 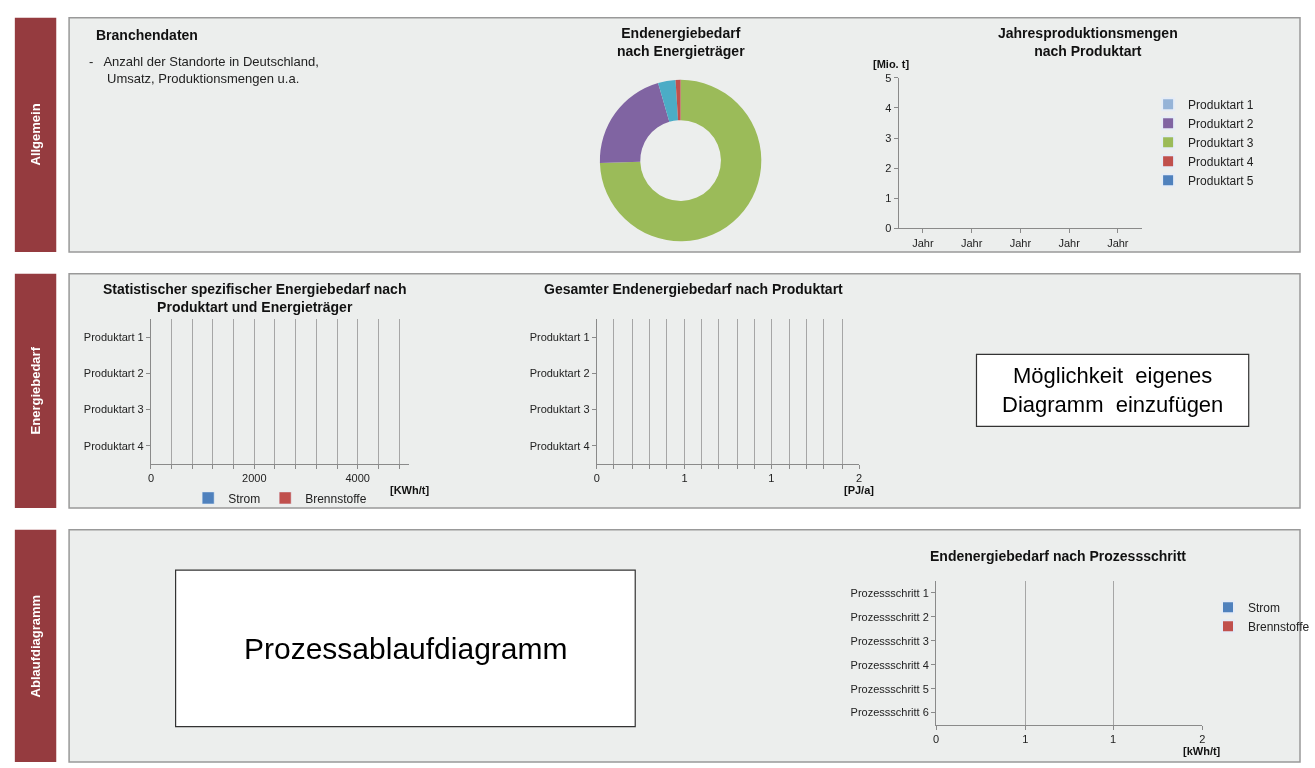 What do you see at coordinates (204, 70) in the screenshot?
I see `text: - Anzahl der Standorte in Deutschland, Umsatz, Produktionsmengen u.a.` at bounding box center [204, 70].